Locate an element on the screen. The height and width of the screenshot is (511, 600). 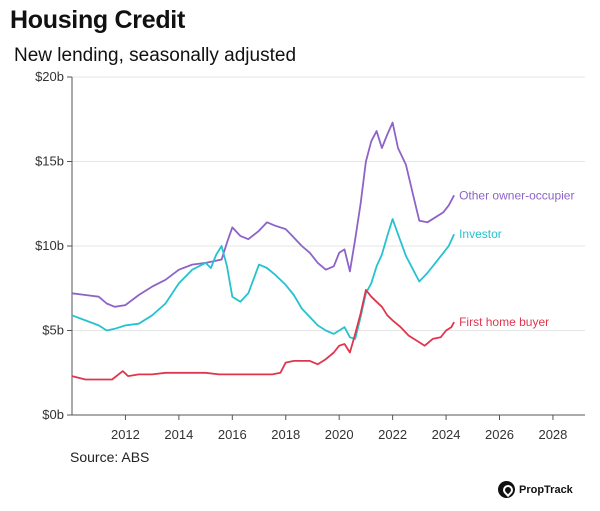
y-tick-label: $20b is located at coordinates (49, 76).